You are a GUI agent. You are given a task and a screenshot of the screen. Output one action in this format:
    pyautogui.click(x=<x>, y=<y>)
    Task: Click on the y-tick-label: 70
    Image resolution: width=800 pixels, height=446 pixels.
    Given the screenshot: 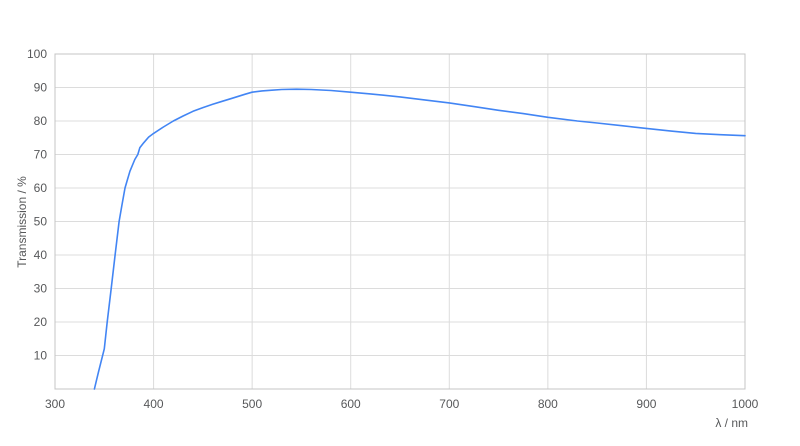 What is the action you would take?
    pyautogui.click(x=41, y=155)
    